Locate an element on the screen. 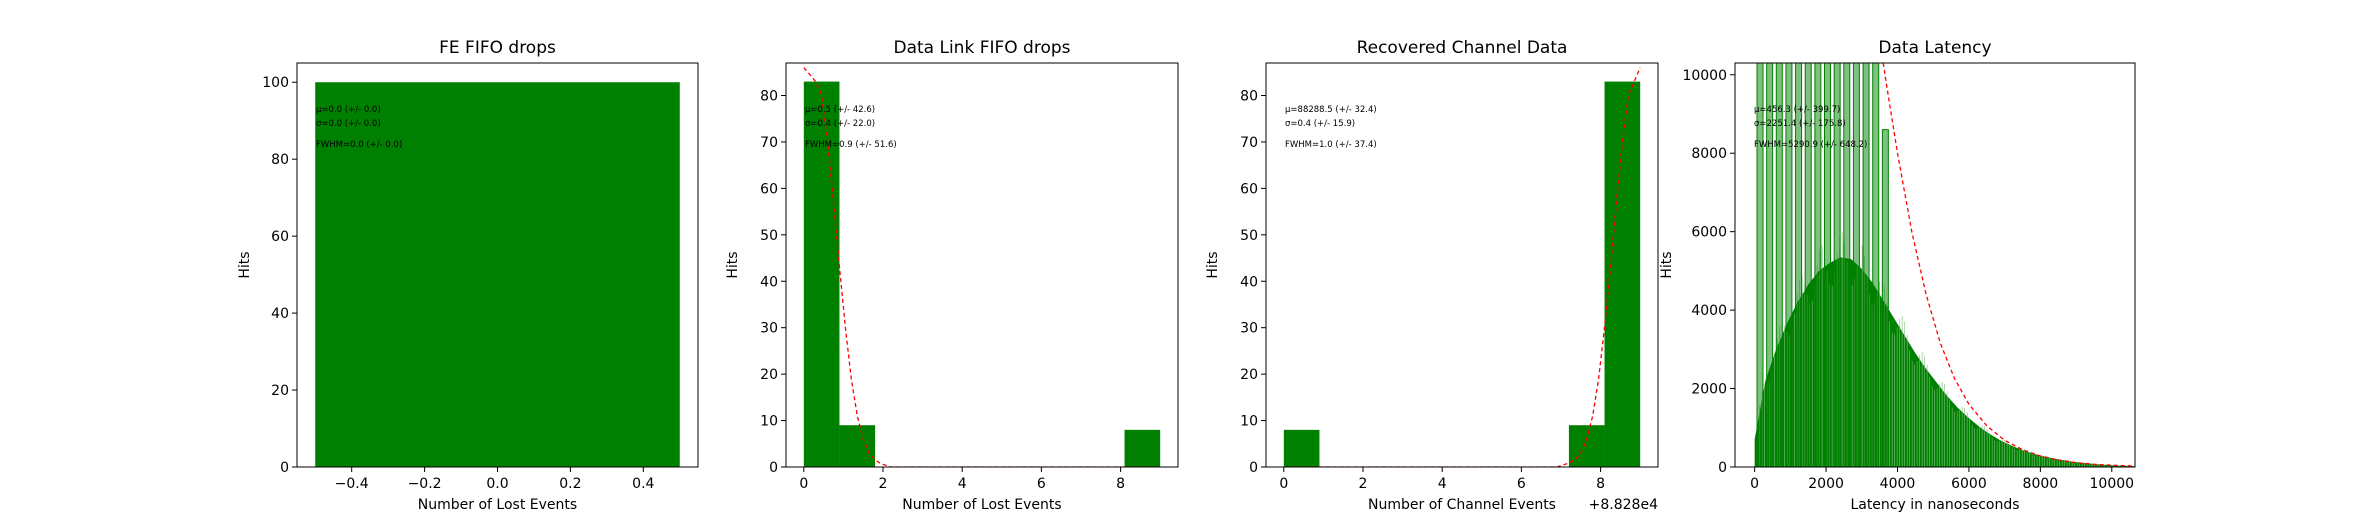  y-tick-label: 2000 is located at coordinates (1709, 390).